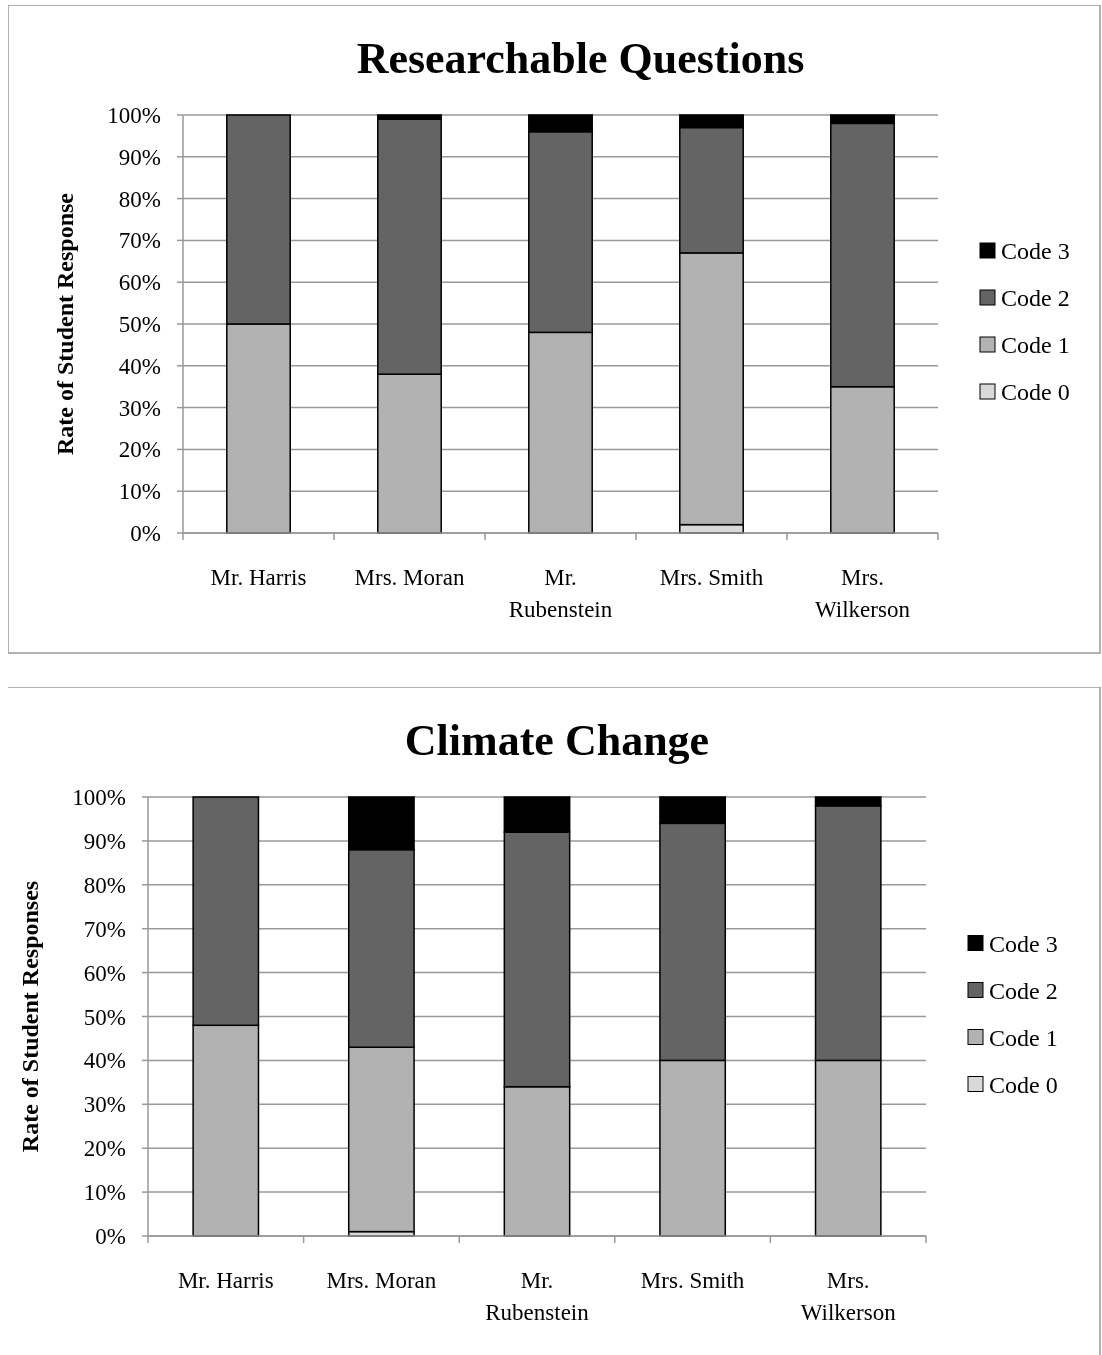 The height and width of the screenshot is (1355, 1102). Describe the element at coordinates (30, 1016) in the screenshot. I see `y-axis-title: Rate of Student Responses` at that location.